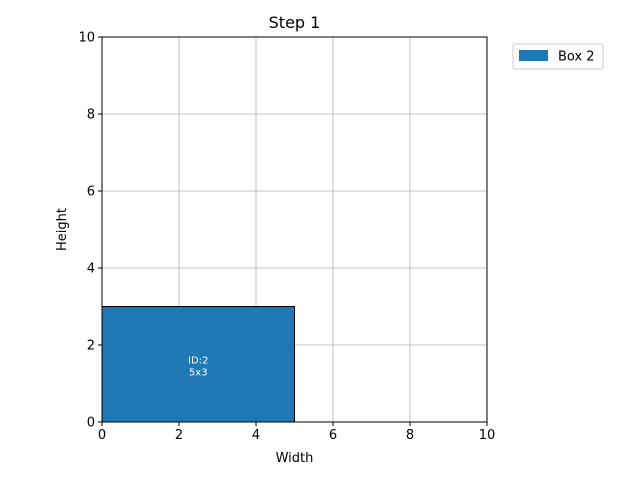 This screenshot has width=640, height=480. I want to click on legend: Box 2, so click(558, 56).